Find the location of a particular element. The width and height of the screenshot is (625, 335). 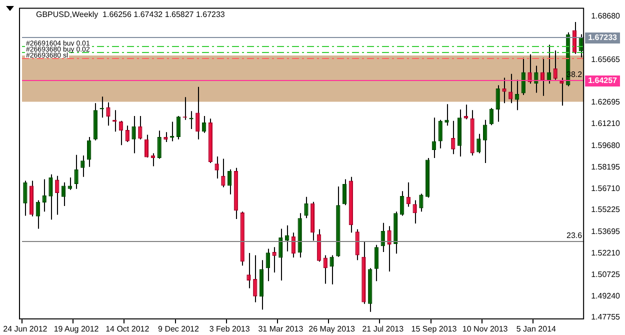

y-tick-label: 1.52210 is located at coordinates (606, 253).